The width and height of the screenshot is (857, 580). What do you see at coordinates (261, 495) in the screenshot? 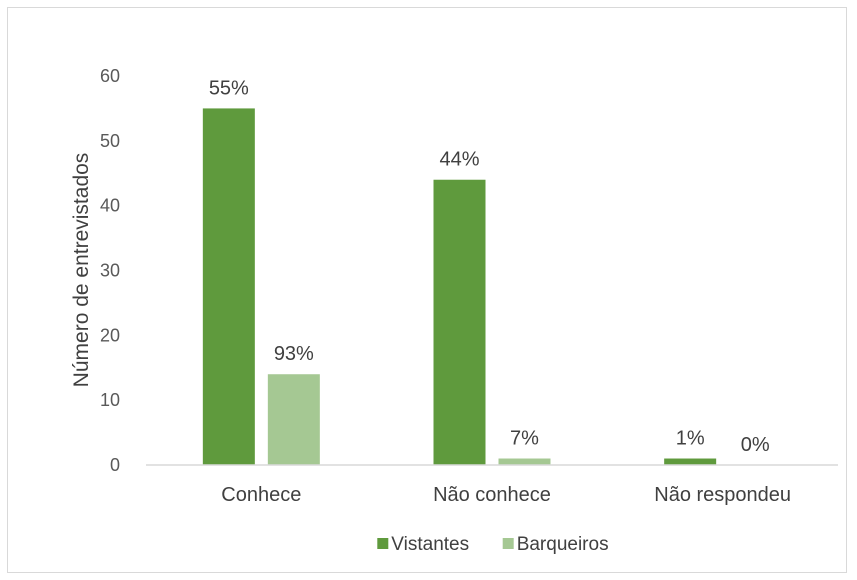
I see `x-category-label-0: Conhece` at bounding box center [261, 495].